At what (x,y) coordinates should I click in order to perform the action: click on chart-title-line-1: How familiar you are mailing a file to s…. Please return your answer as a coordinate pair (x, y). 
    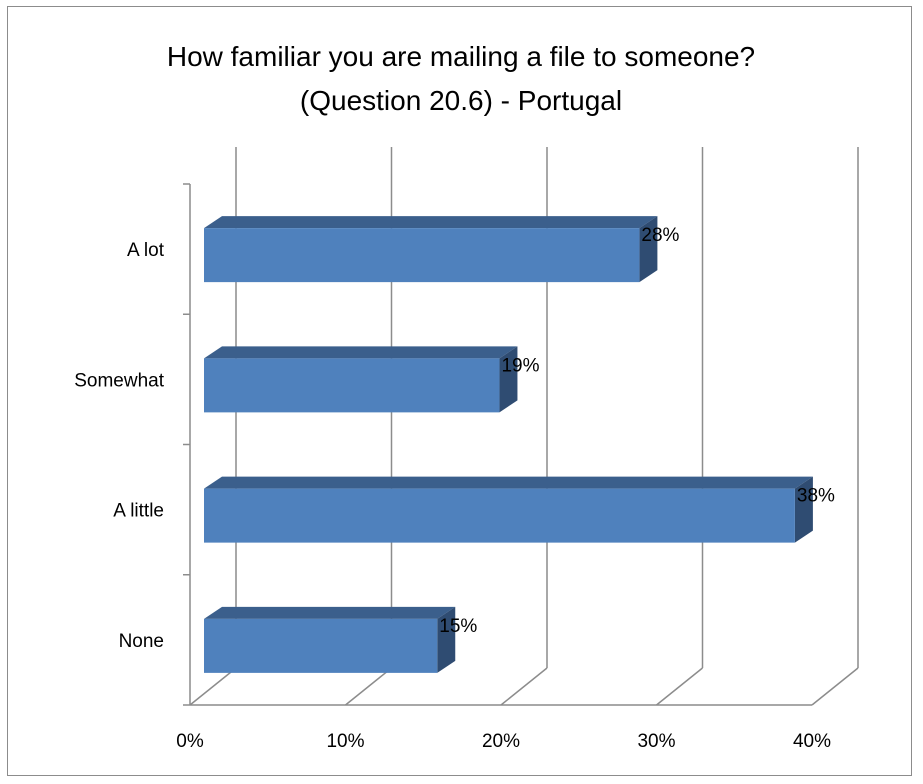
    Looking at the image, I should click on (461, 56).